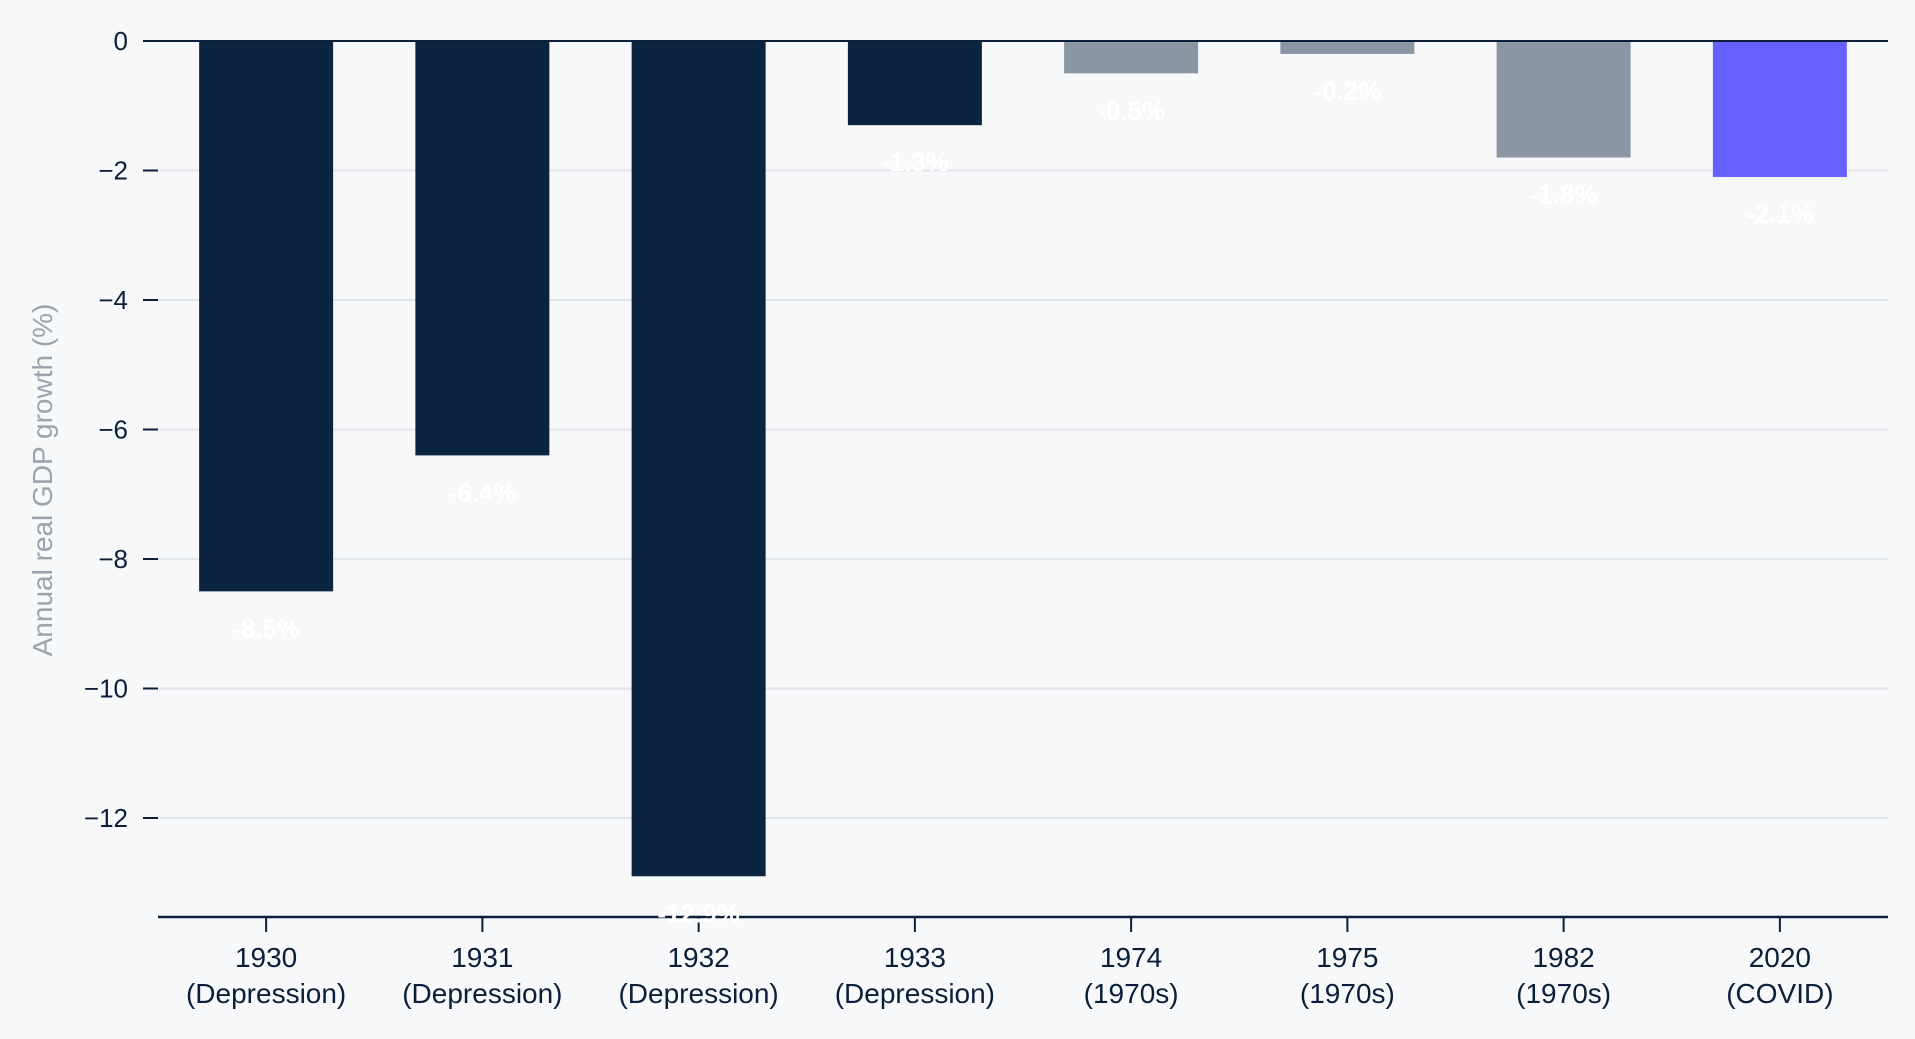 This screenshot has height=1039, width=1915. What do you see at coordinates (113, 430) in the screenshot?
I see `y-tick-label: −6` at bounding box center [113, 430].